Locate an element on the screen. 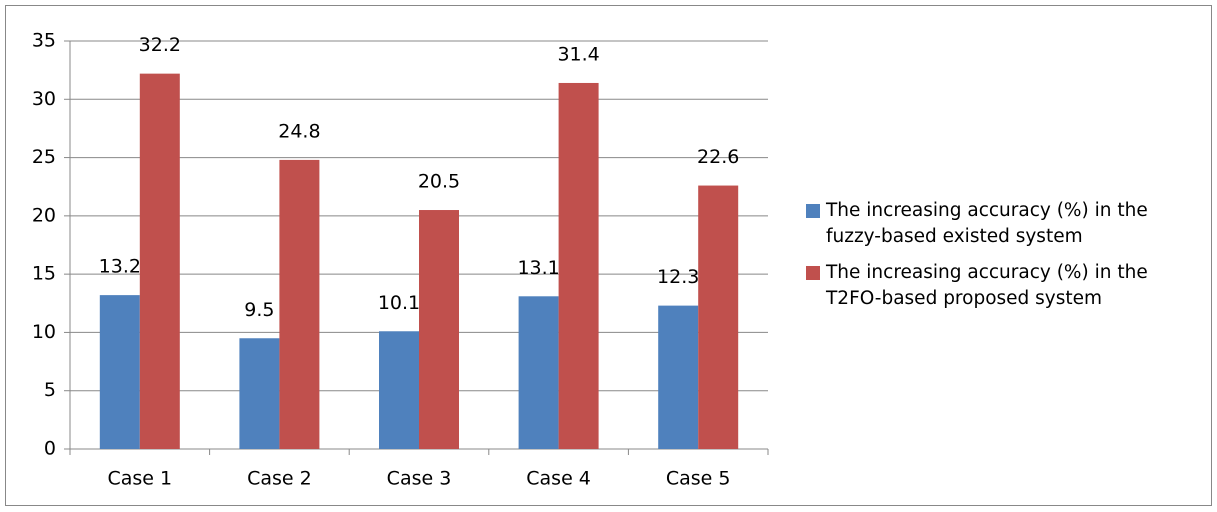  y-tick-label: 0 is located at coordinates (50, 449).